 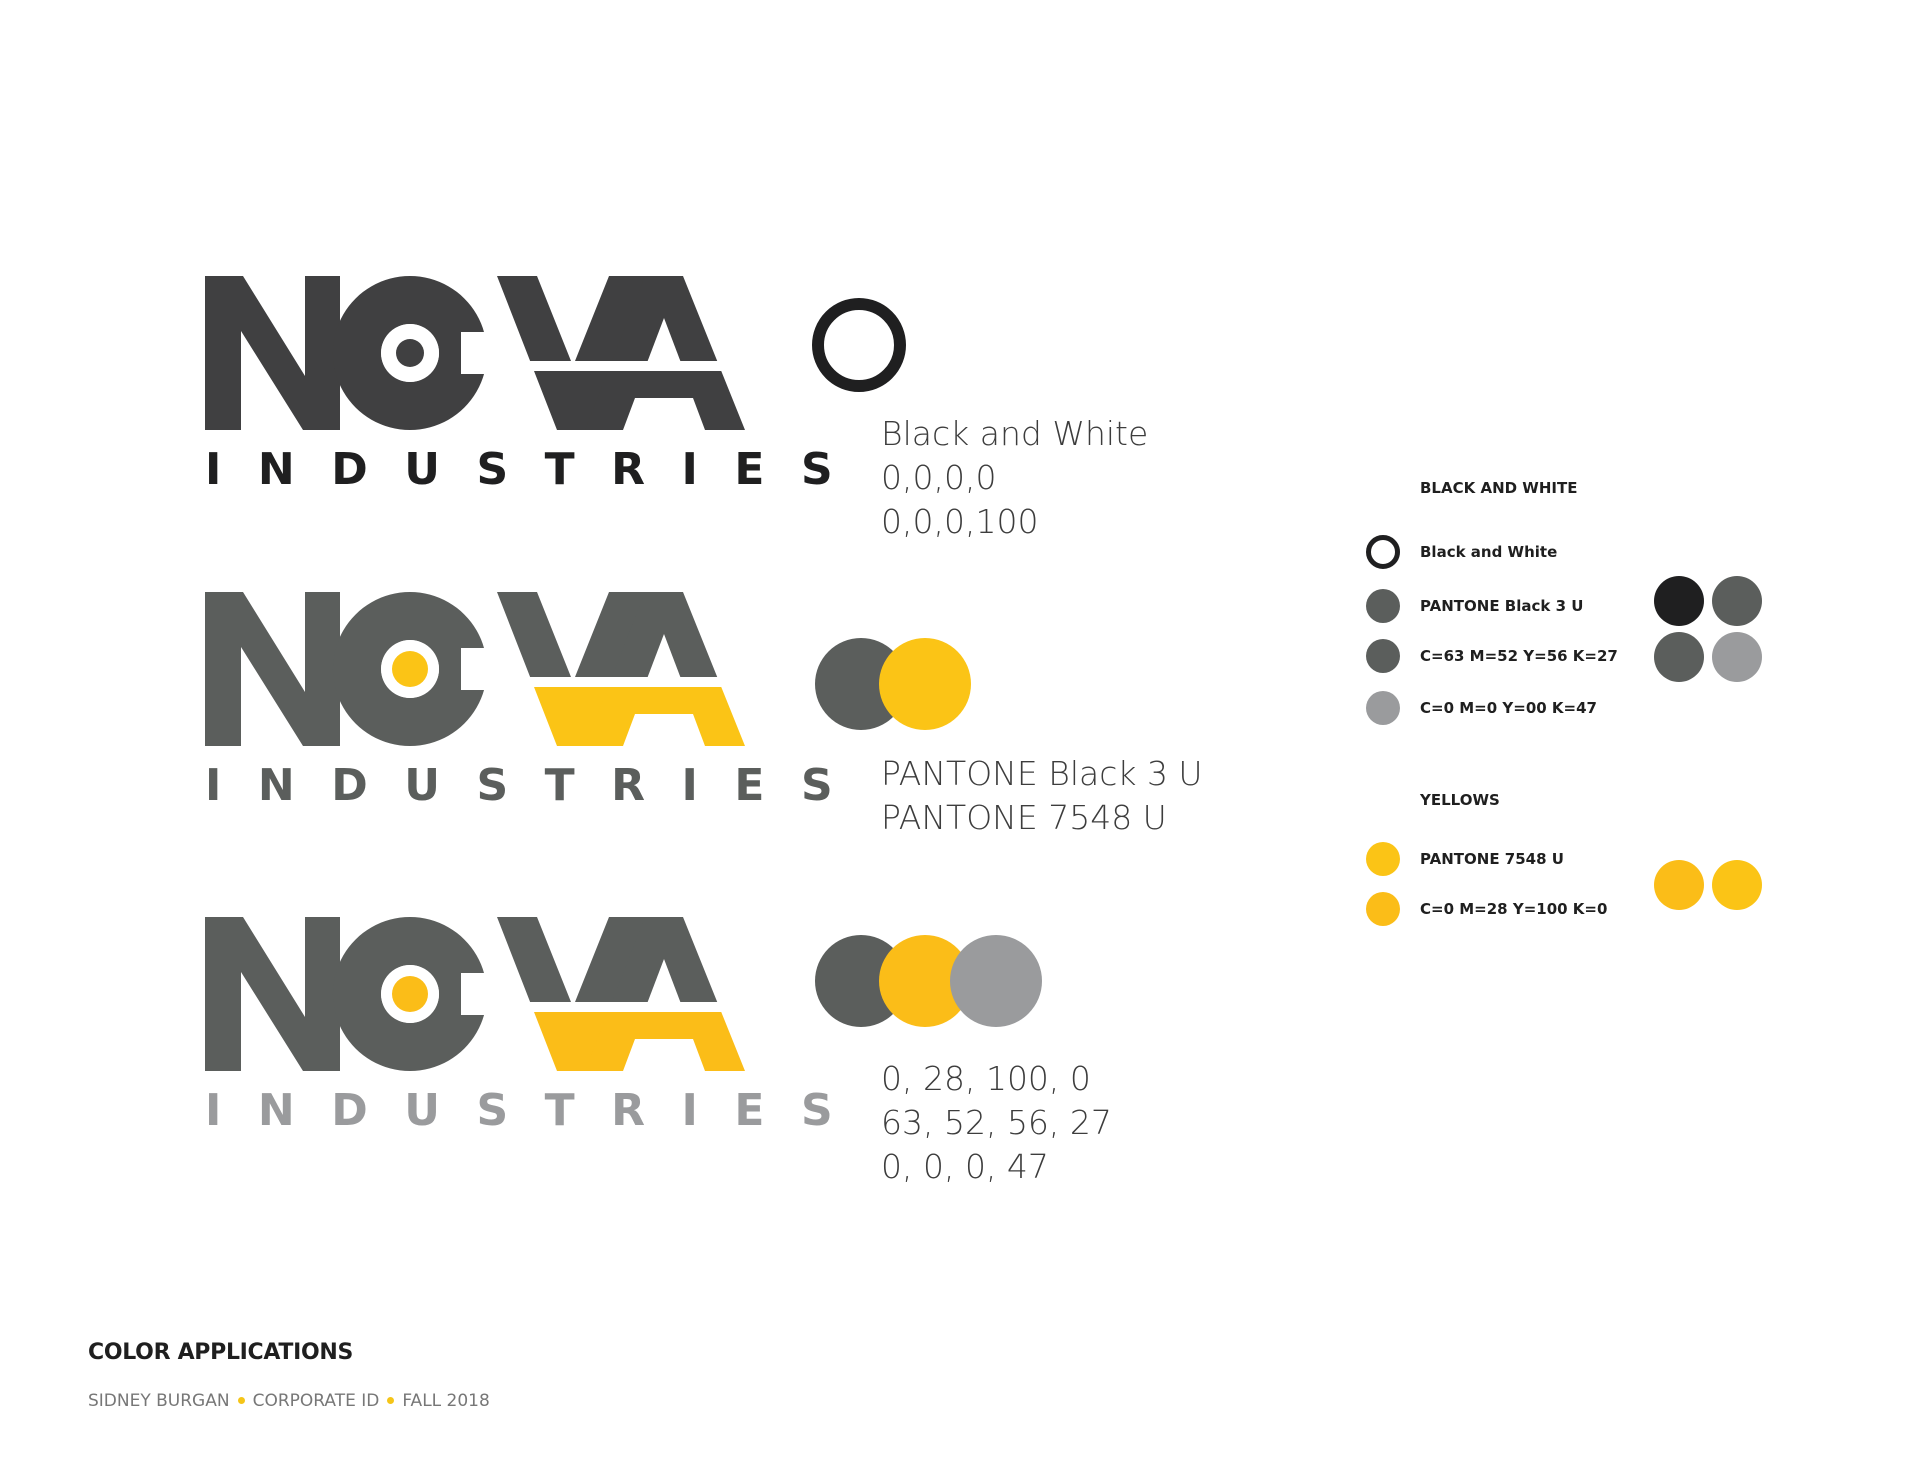 What do you see at coordinates (316, 1401) in the screenshot?
I see `footer-course: CORPORATE ID` at bounding box center [316, 1401].